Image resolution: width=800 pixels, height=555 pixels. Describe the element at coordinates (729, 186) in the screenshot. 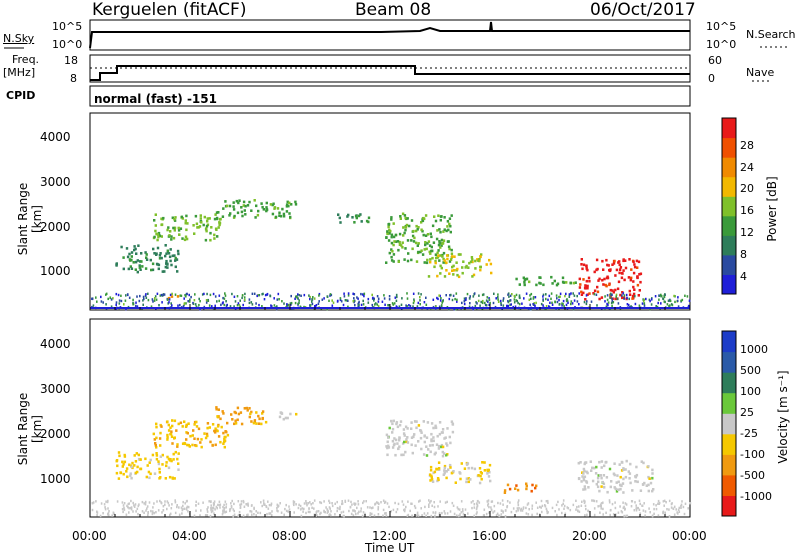

I see `power-colorbar-swatch` at that location.